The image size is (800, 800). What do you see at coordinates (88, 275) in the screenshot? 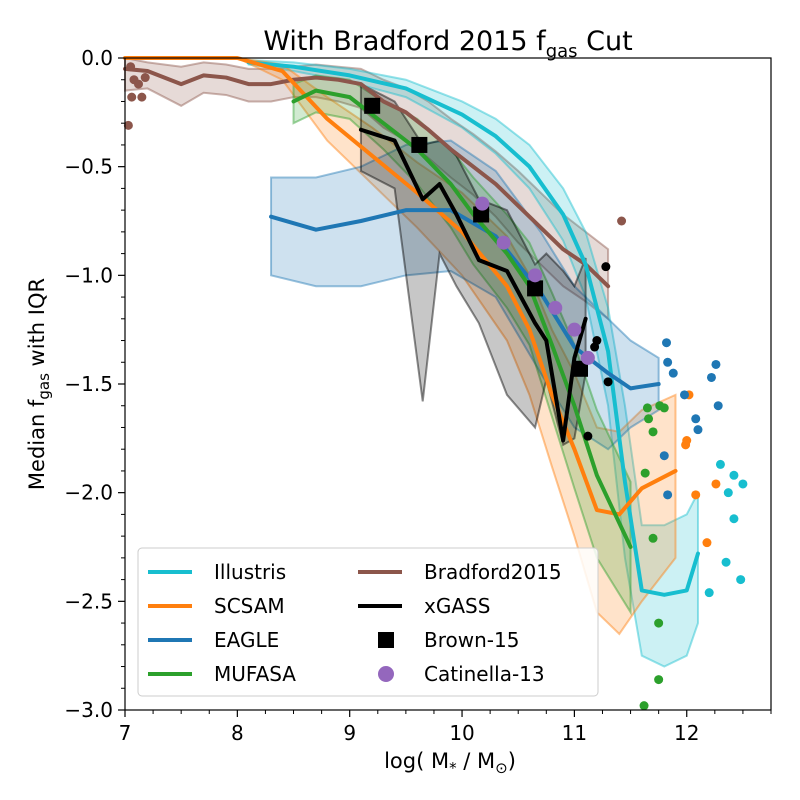
I see `y-tick-label: −1.0` at bounding box center [88, 275].